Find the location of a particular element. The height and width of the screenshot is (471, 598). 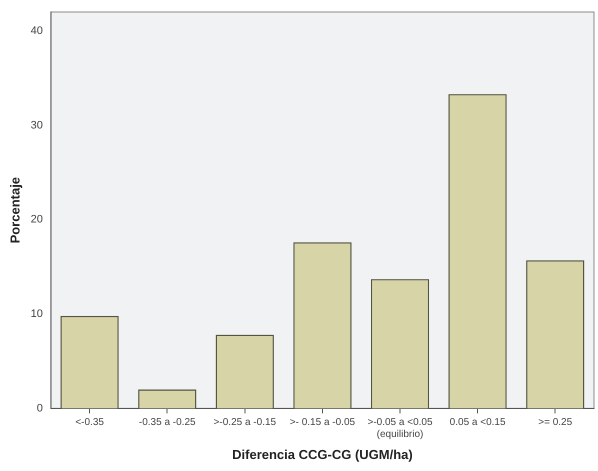

y-tick-label: 0 is located at coordinates (39, 408).